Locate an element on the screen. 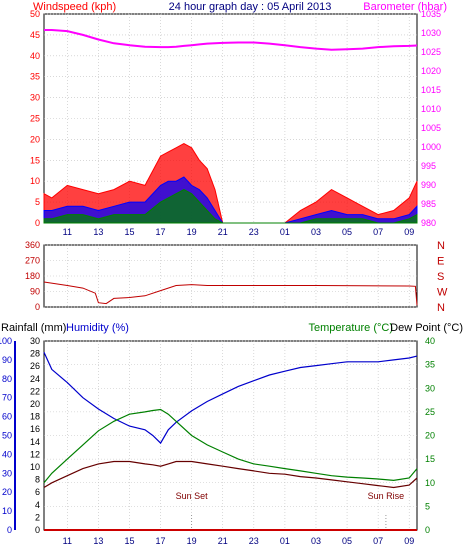 The width and height of the screenshot is (468, 555). compass-label: E is located at coordinates (440, 262).